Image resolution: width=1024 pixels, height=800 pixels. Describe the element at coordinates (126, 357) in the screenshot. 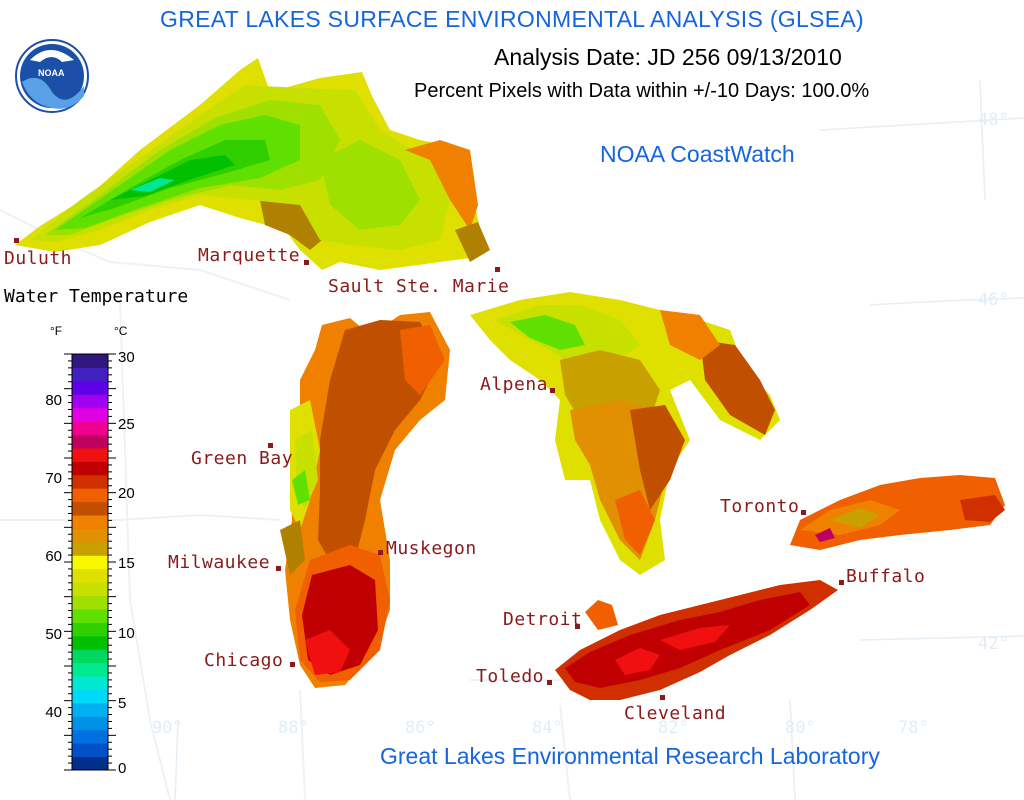

I see `celsius-tick-label: 30` at that location.